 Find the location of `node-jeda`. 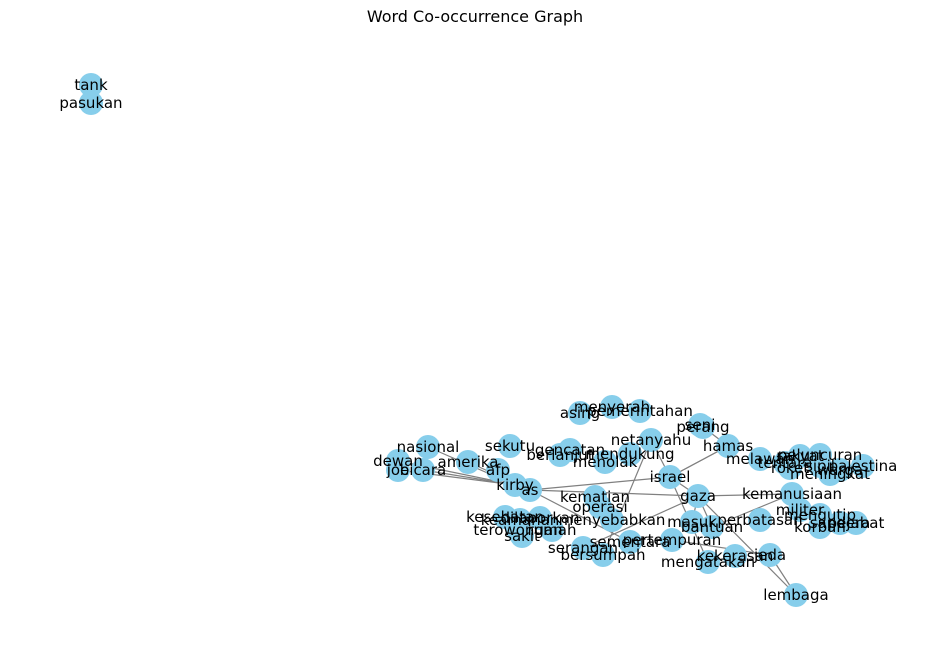

node-jeda is located at coordinates (770, 555).